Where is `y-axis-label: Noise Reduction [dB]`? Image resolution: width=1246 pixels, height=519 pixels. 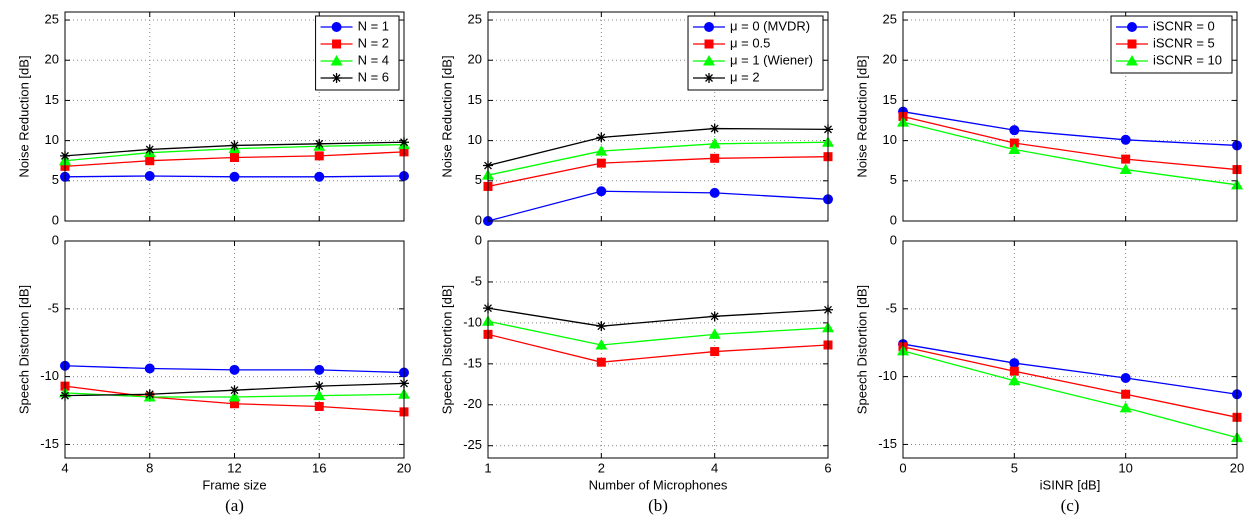
y-axis-label: Noise Reduction [dB] is located at coordinates (861, 116).